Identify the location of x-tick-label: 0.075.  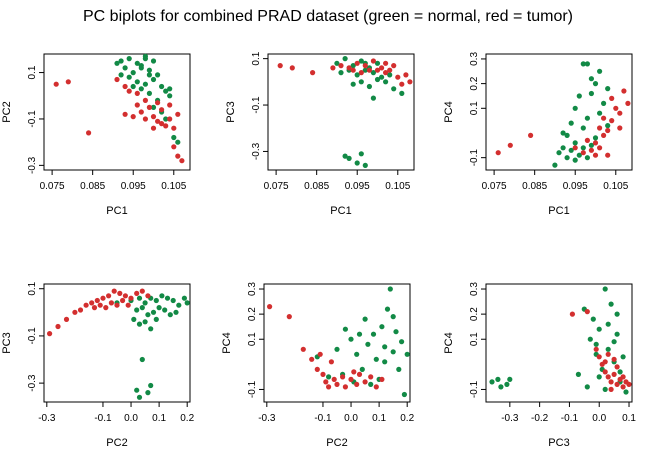
(52, 186).